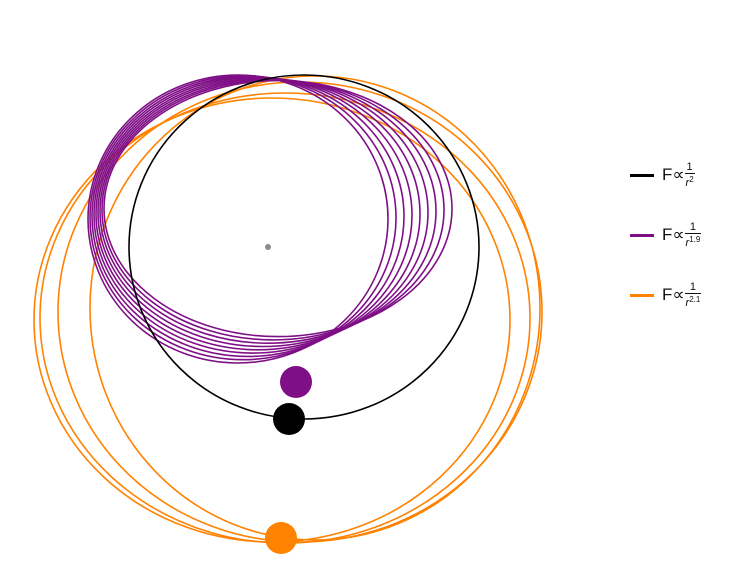 Image resolution: width=755 pixels, height=561 pixels. I want to click on fraction-denominator: r2, so click(690, 181).